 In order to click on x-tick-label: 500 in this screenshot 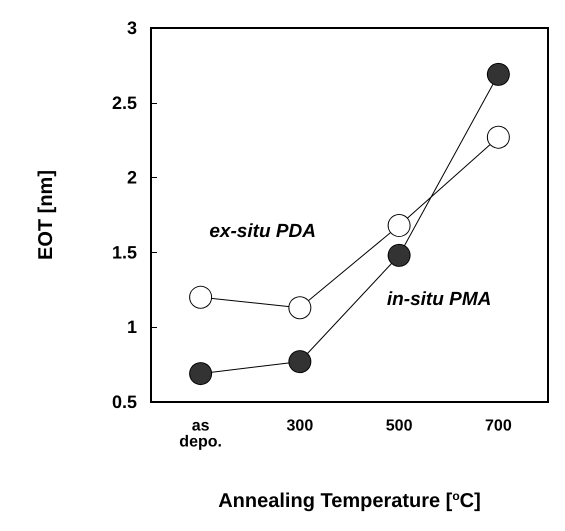, I will do `click(399, 426)`.